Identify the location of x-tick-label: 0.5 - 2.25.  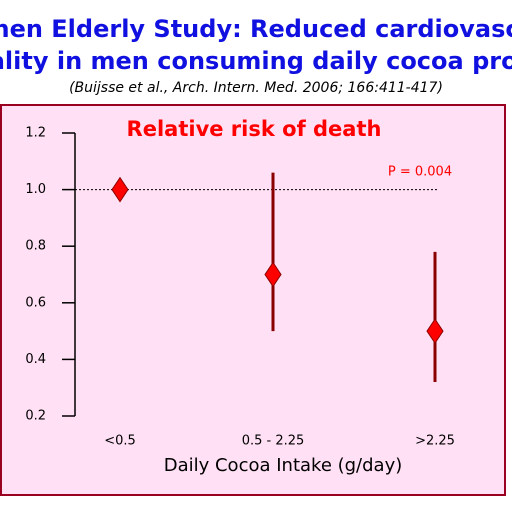
(273, 441).